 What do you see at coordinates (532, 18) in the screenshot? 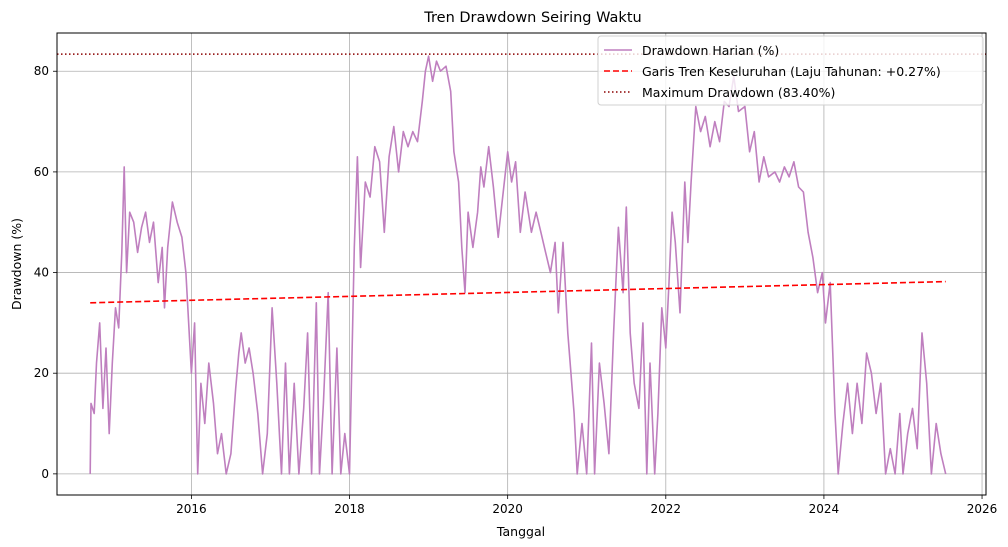
I see `chart-title: Tren Drawdown Seiring Waktu` at bounding box center [532, 18].